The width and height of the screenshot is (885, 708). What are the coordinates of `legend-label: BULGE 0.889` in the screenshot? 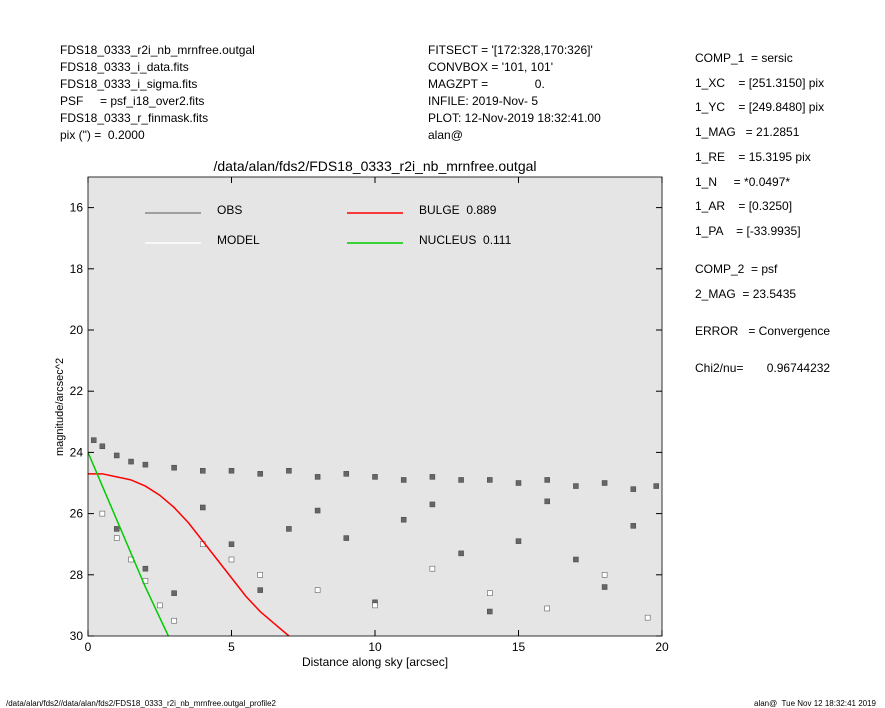 It's located at (458, 210).